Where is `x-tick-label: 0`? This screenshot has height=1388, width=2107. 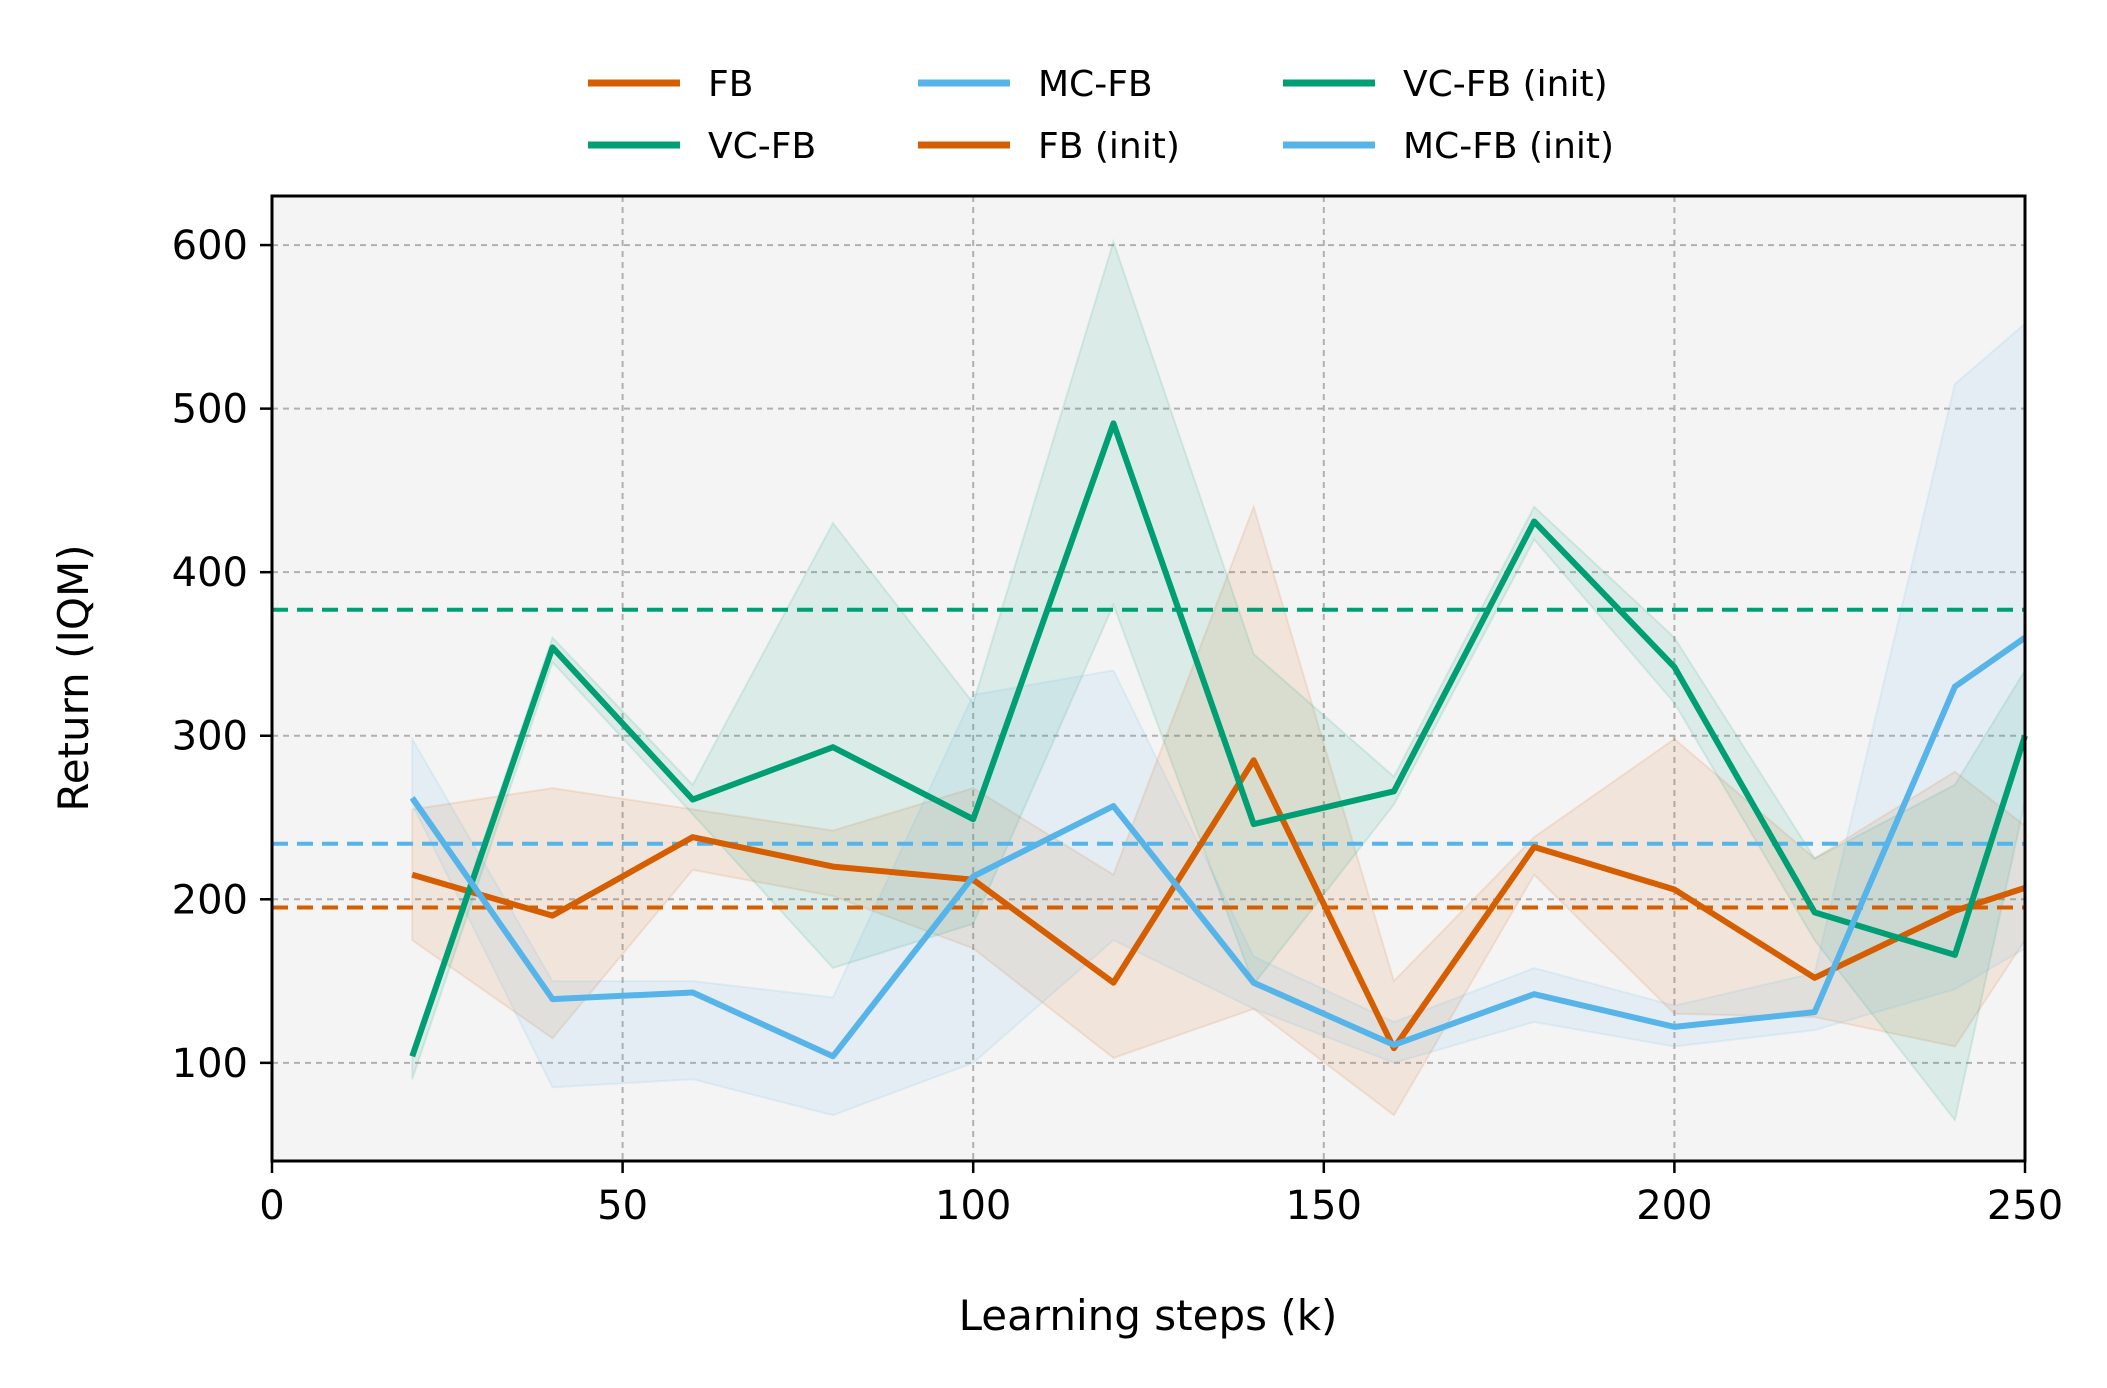
x-tick-label: 0 is located at coordinates (271, 1206).